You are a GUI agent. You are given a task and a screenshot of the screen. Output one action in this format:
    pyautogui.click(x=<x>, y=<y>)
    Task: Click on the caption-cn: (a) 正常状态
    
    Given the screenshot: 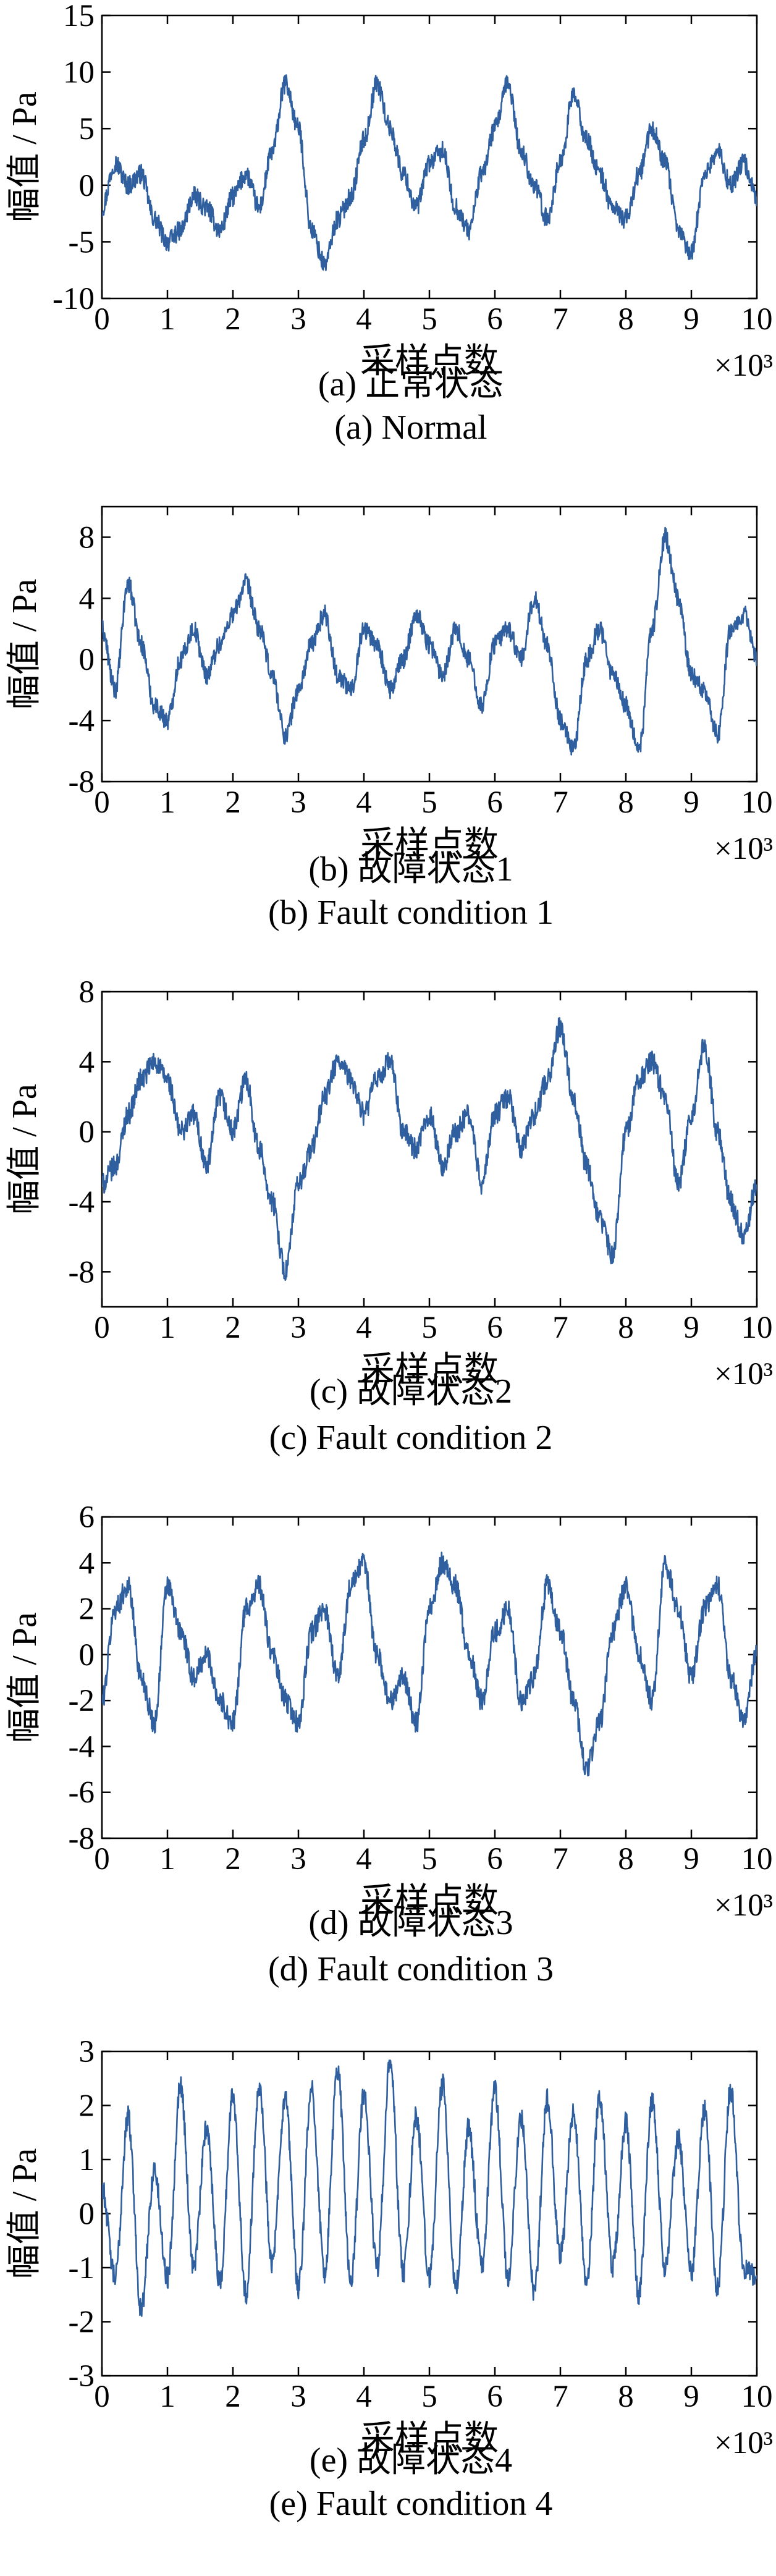 What is the action you would take?
    pyautogui.click(x=411, y=384)
    